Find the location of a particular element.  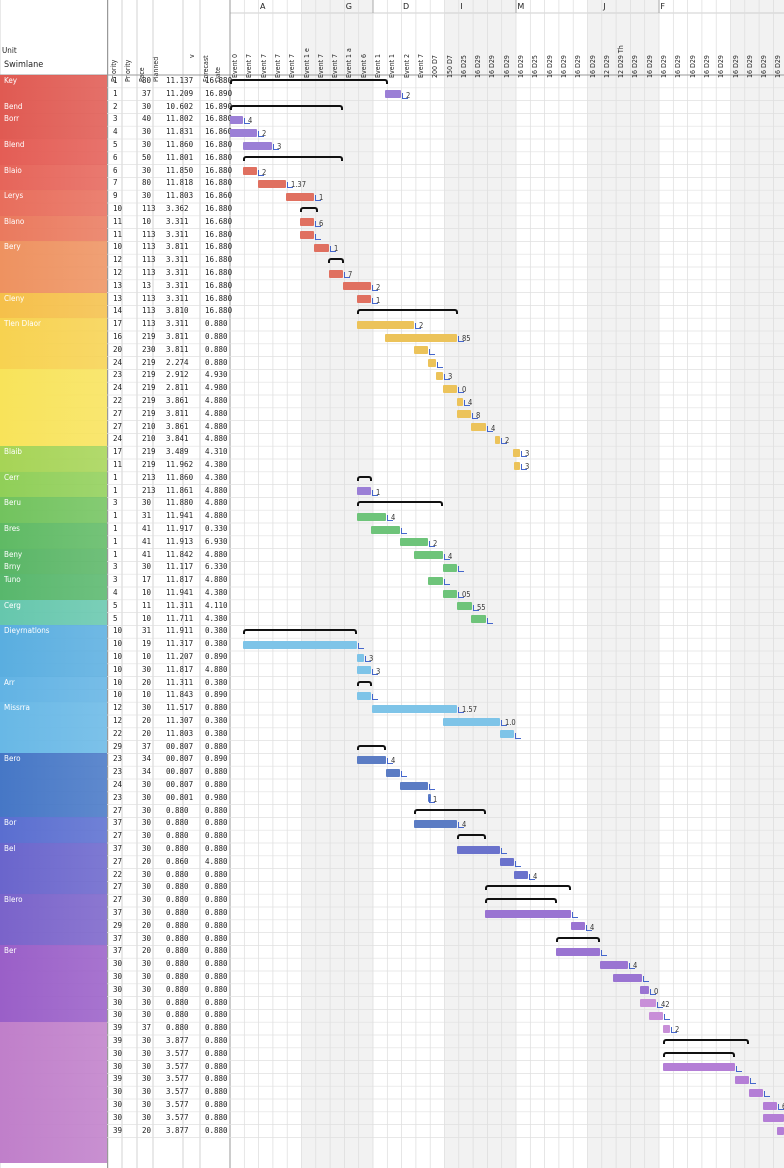

column-letter: J is located at coordinates (603, 6).